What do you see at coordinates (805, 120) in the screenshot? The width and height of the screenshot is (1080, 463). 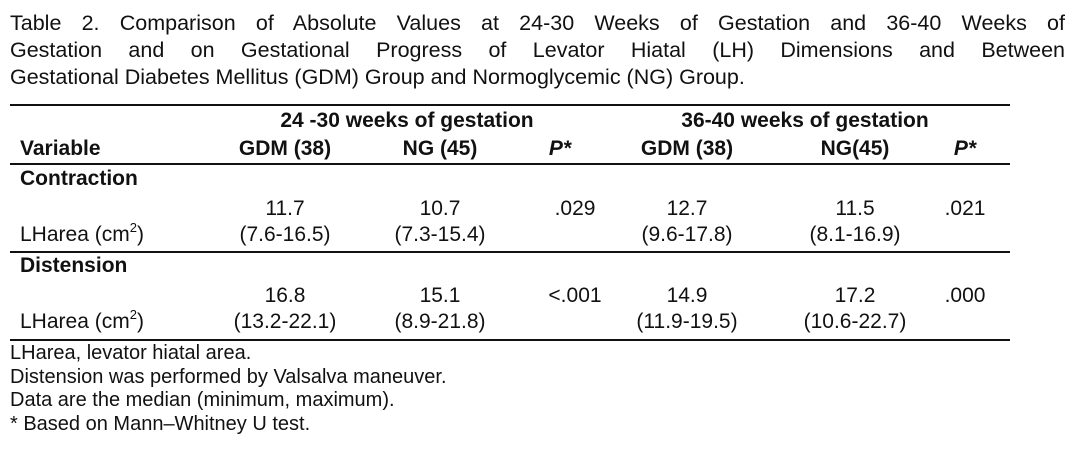 I see `group-header-36-40: 36-40 weeks of gestation` at bounding box center [805, 120].